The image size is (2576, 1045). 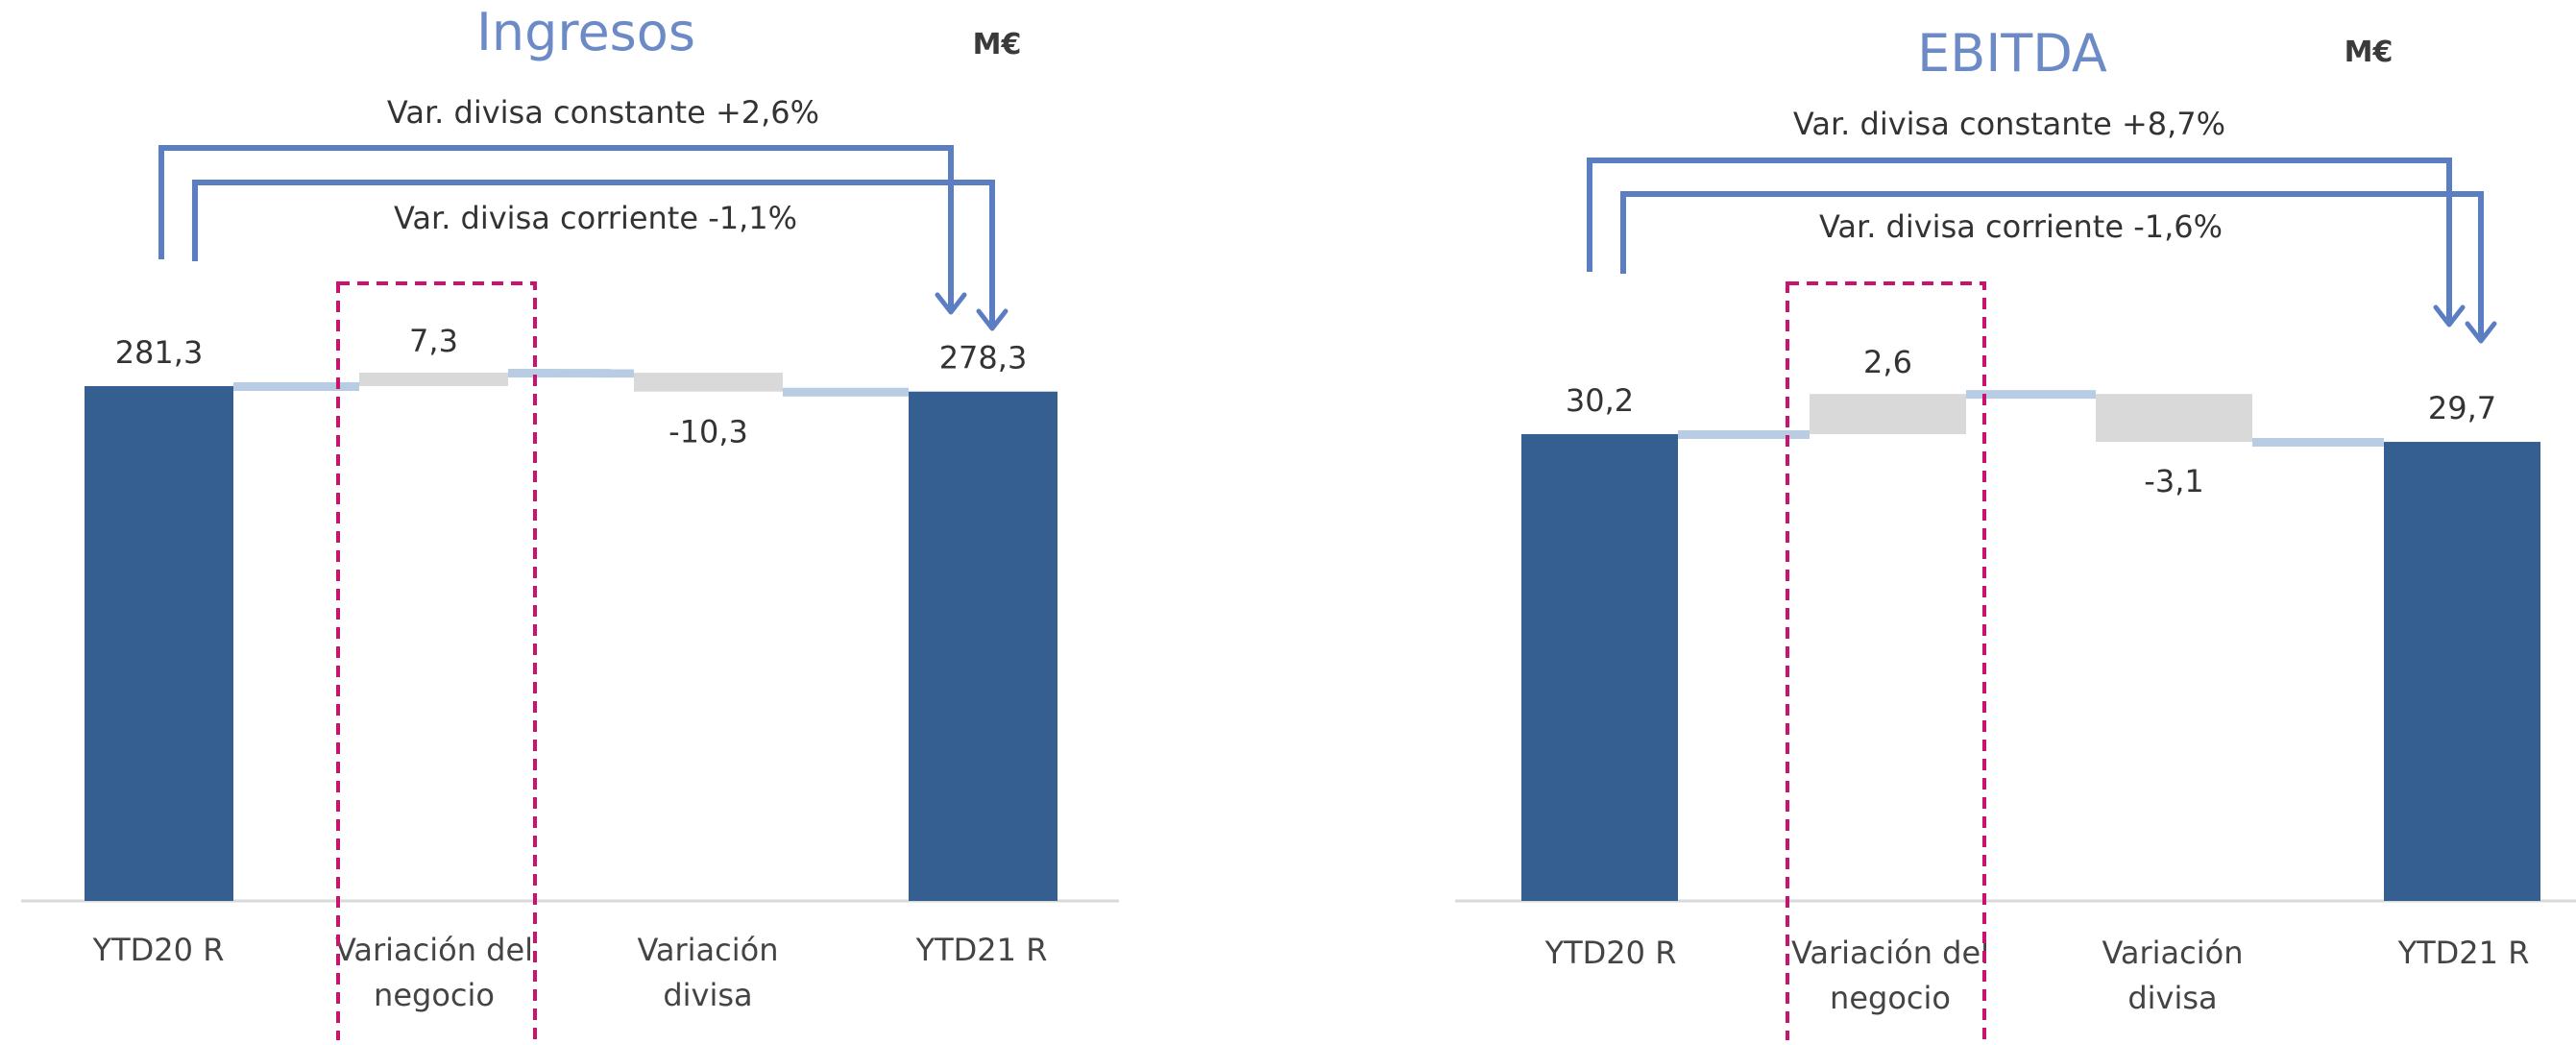 What do you see at coordinates (2009, 124) in the screenshot?
I see `annotation-constant: Var. divisa constante +8,7%` at bounding box center [2009, 124].